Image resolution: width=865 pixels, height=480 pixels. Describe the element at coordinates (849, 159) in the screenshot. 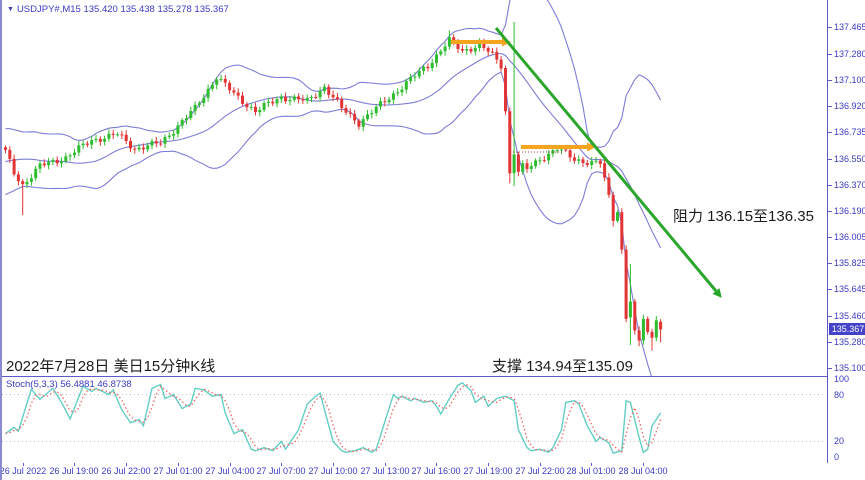

I see `price-axis-label: 136.550` at that location.